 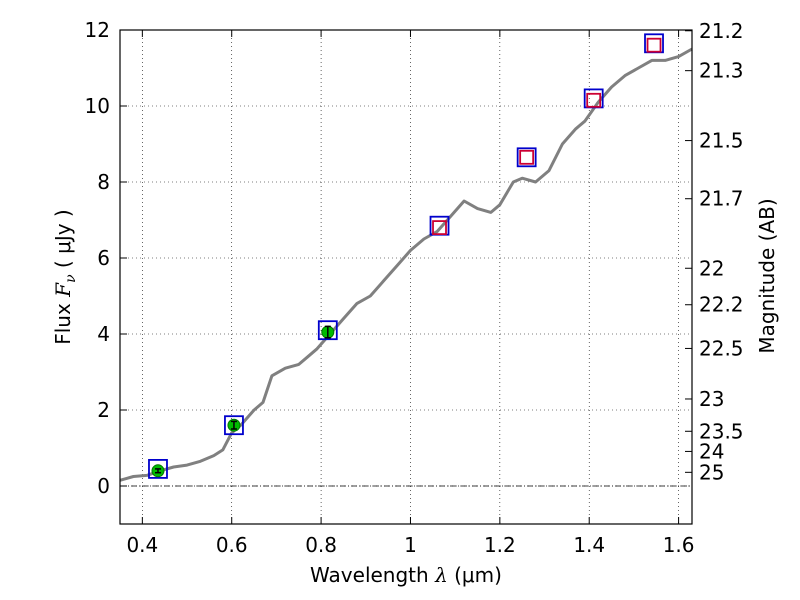 What do you see at coordinates (232, 545) in the screenshot?
I see `x-tick-label: 0.6` at bounding box center [232, 545].